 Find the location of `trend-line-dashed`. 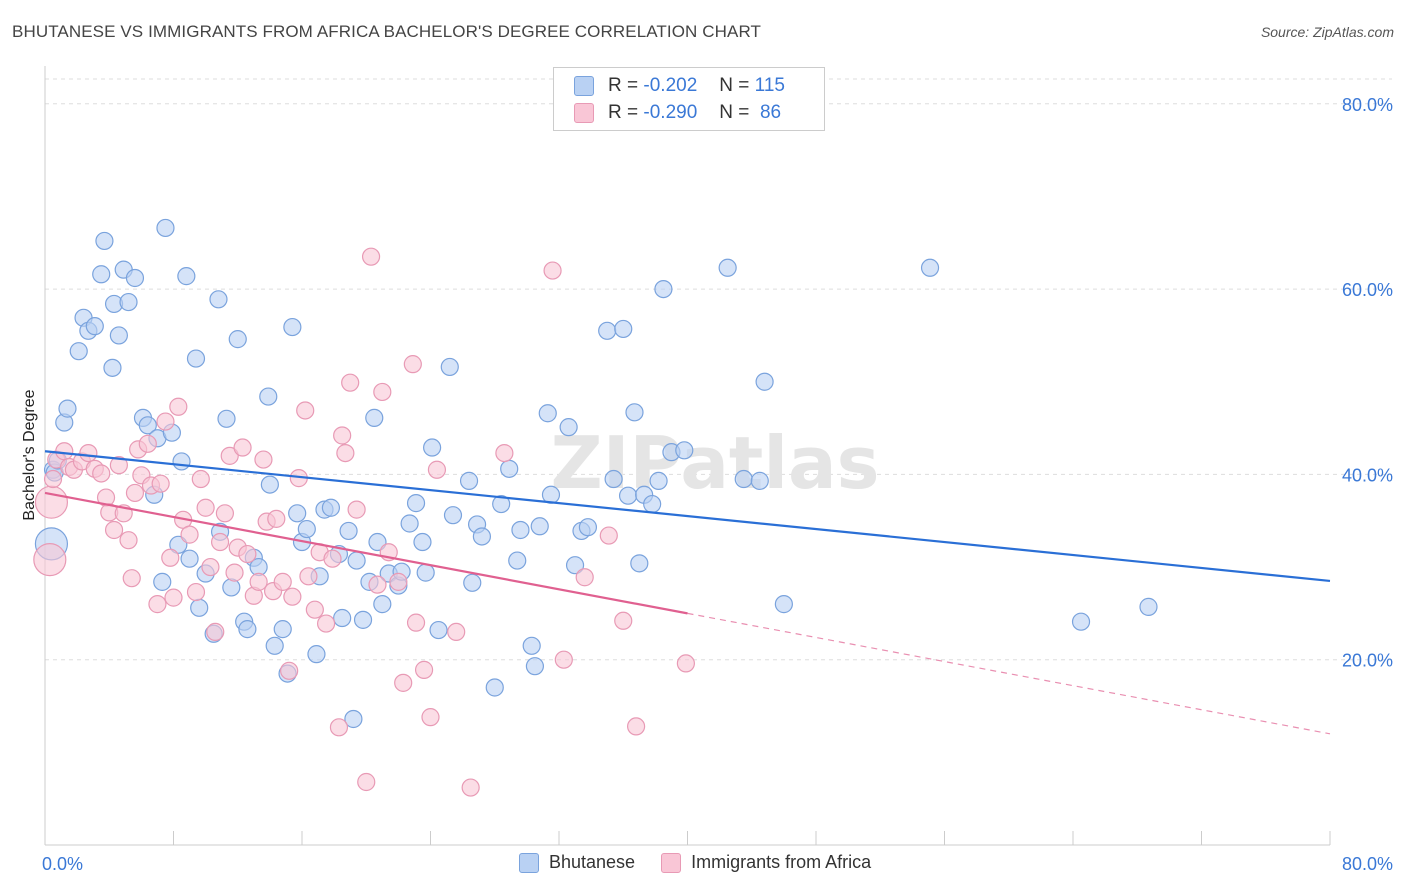

trend-line-dashed is located at coordinates (1009, 673).